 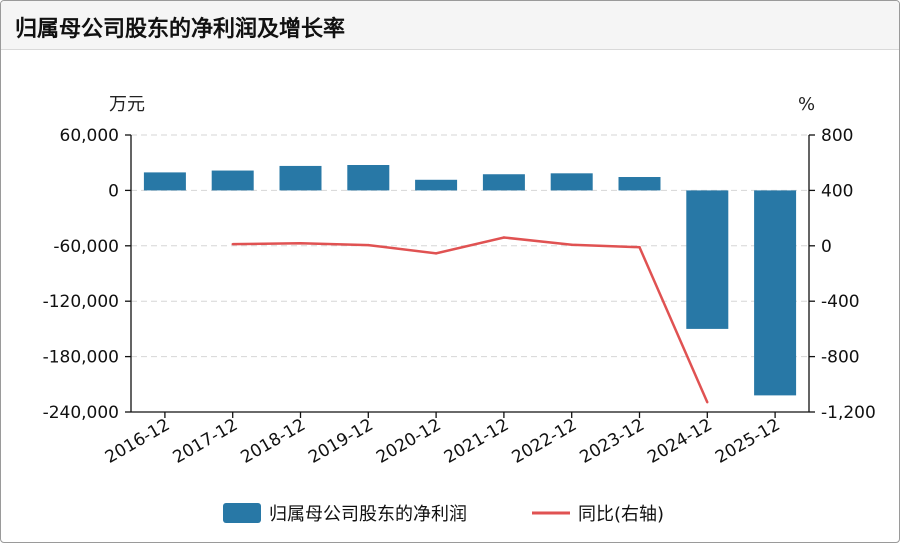 What do you see at coordinates (86, 247) in the screenshot?
I see `left-tick-label: -60,000` at bounding box center [86, 247].